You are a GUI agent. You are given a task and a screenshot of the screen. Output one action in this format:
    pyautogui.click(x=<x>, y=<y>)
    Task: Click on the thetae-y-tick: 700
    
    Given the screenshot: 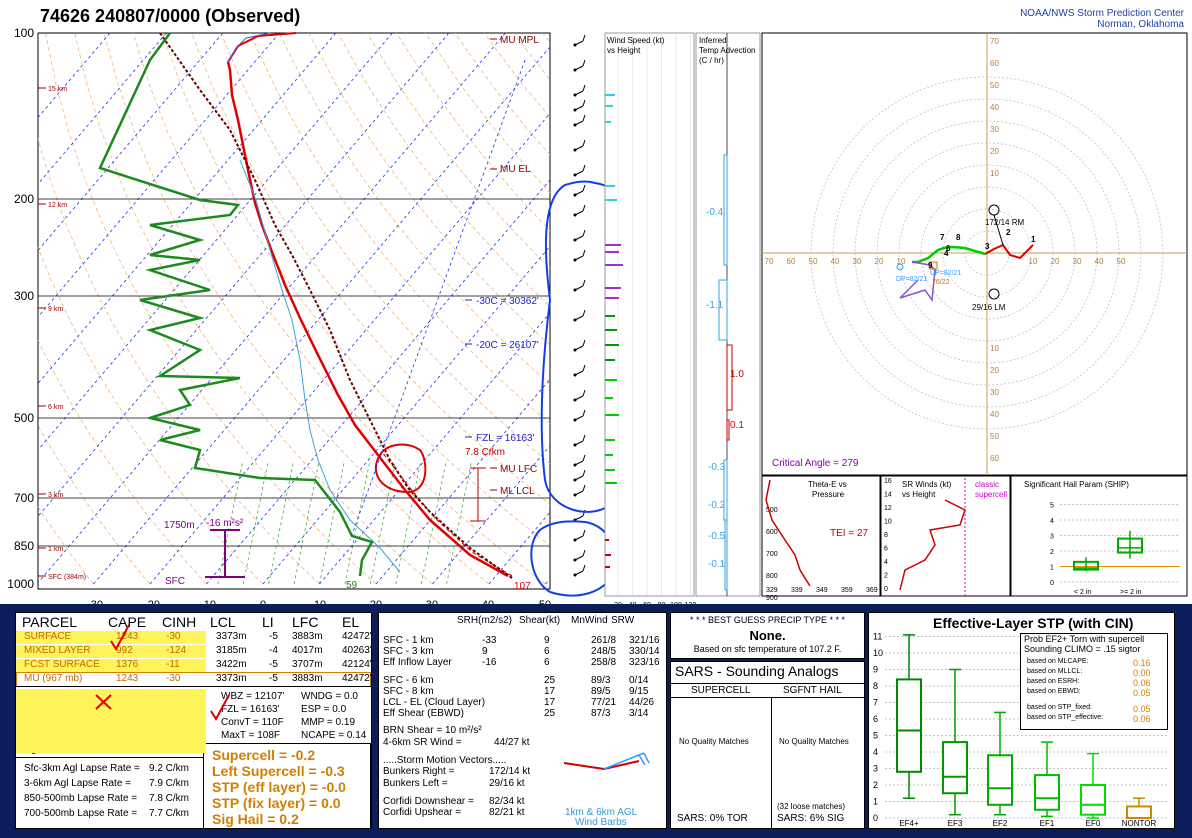 What is the action you would take?
    pyautogui.click(x=772, y=554)
    